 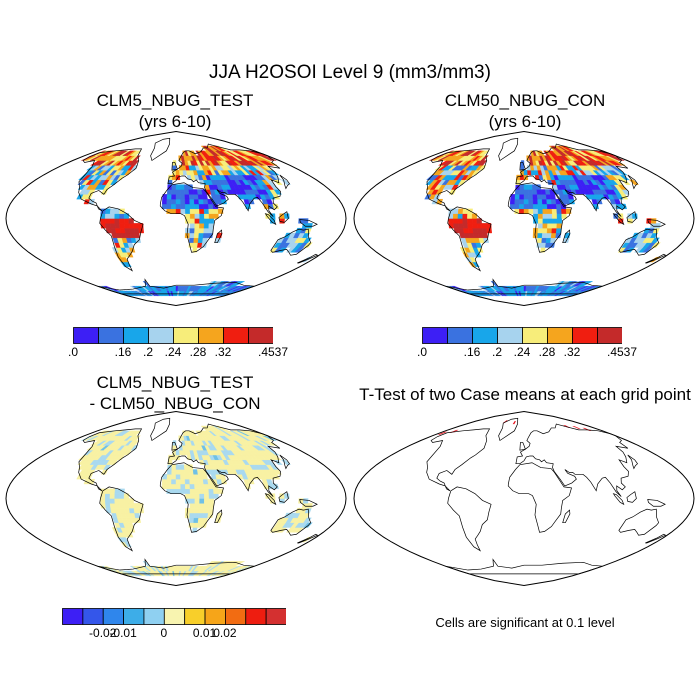 What do you see at coordinates (175, 121) in the screenshot?
I see `panel-1-title-line-2: (yrs 6-10)` at bounding box center [175, 121].